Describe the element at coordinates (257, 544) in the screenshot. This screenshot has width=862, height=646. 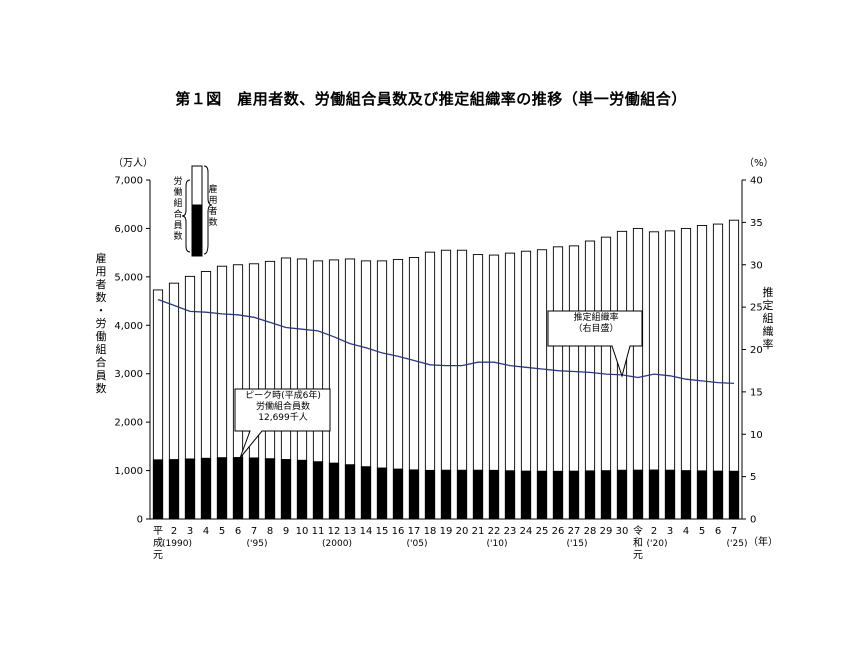
I see `x-sub-label: ('95)` at that location.